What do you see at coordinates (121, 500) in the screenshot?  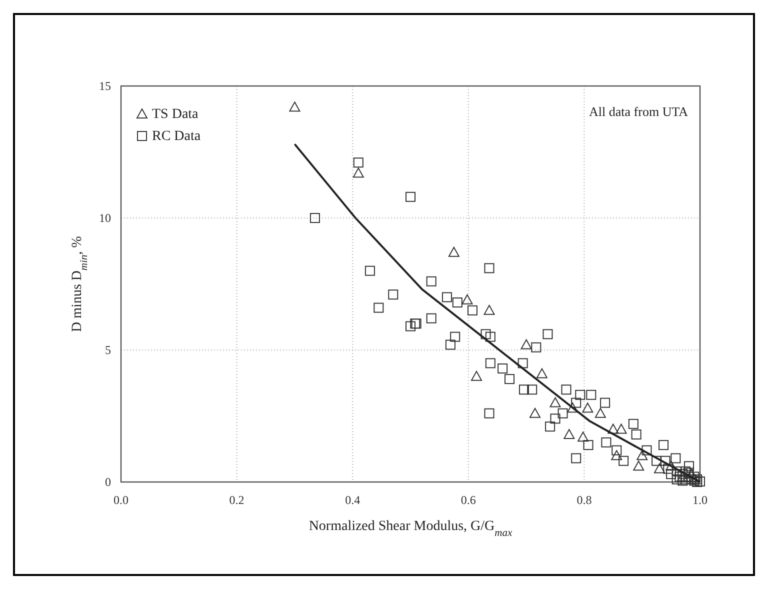 I see `x-tick-label: 0.0` at bounding box center [121, 500].